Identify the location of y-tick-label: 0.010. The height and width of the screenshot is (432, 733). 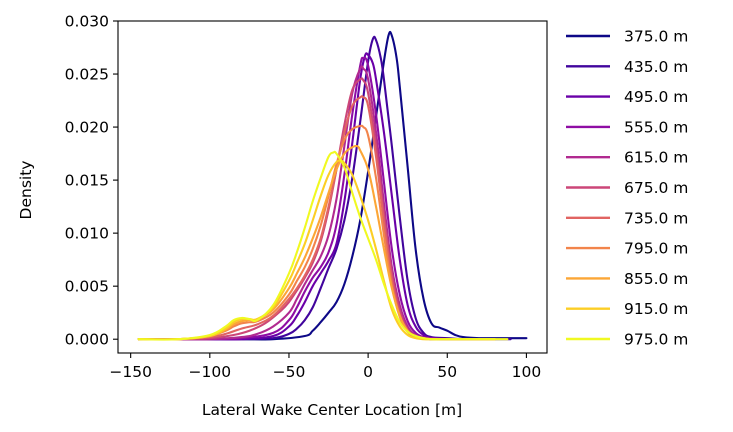
(87, 234).